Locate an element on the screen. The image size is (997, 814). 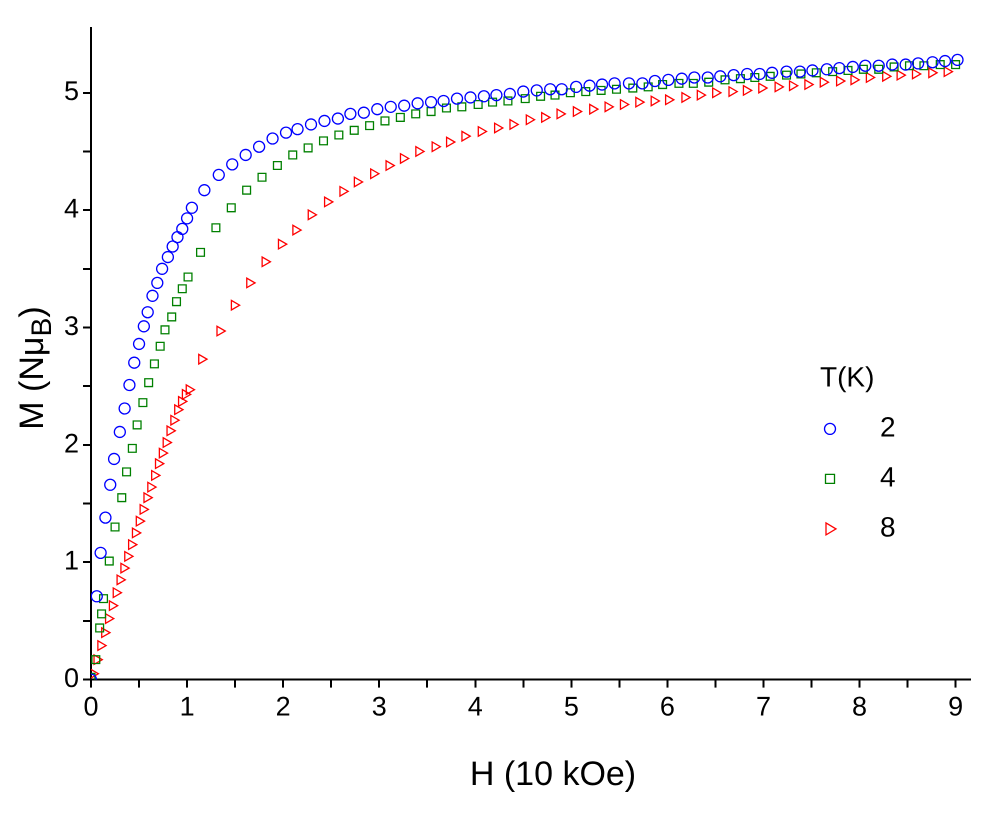
legend-label: 8 is located at coordinates (888, 527).